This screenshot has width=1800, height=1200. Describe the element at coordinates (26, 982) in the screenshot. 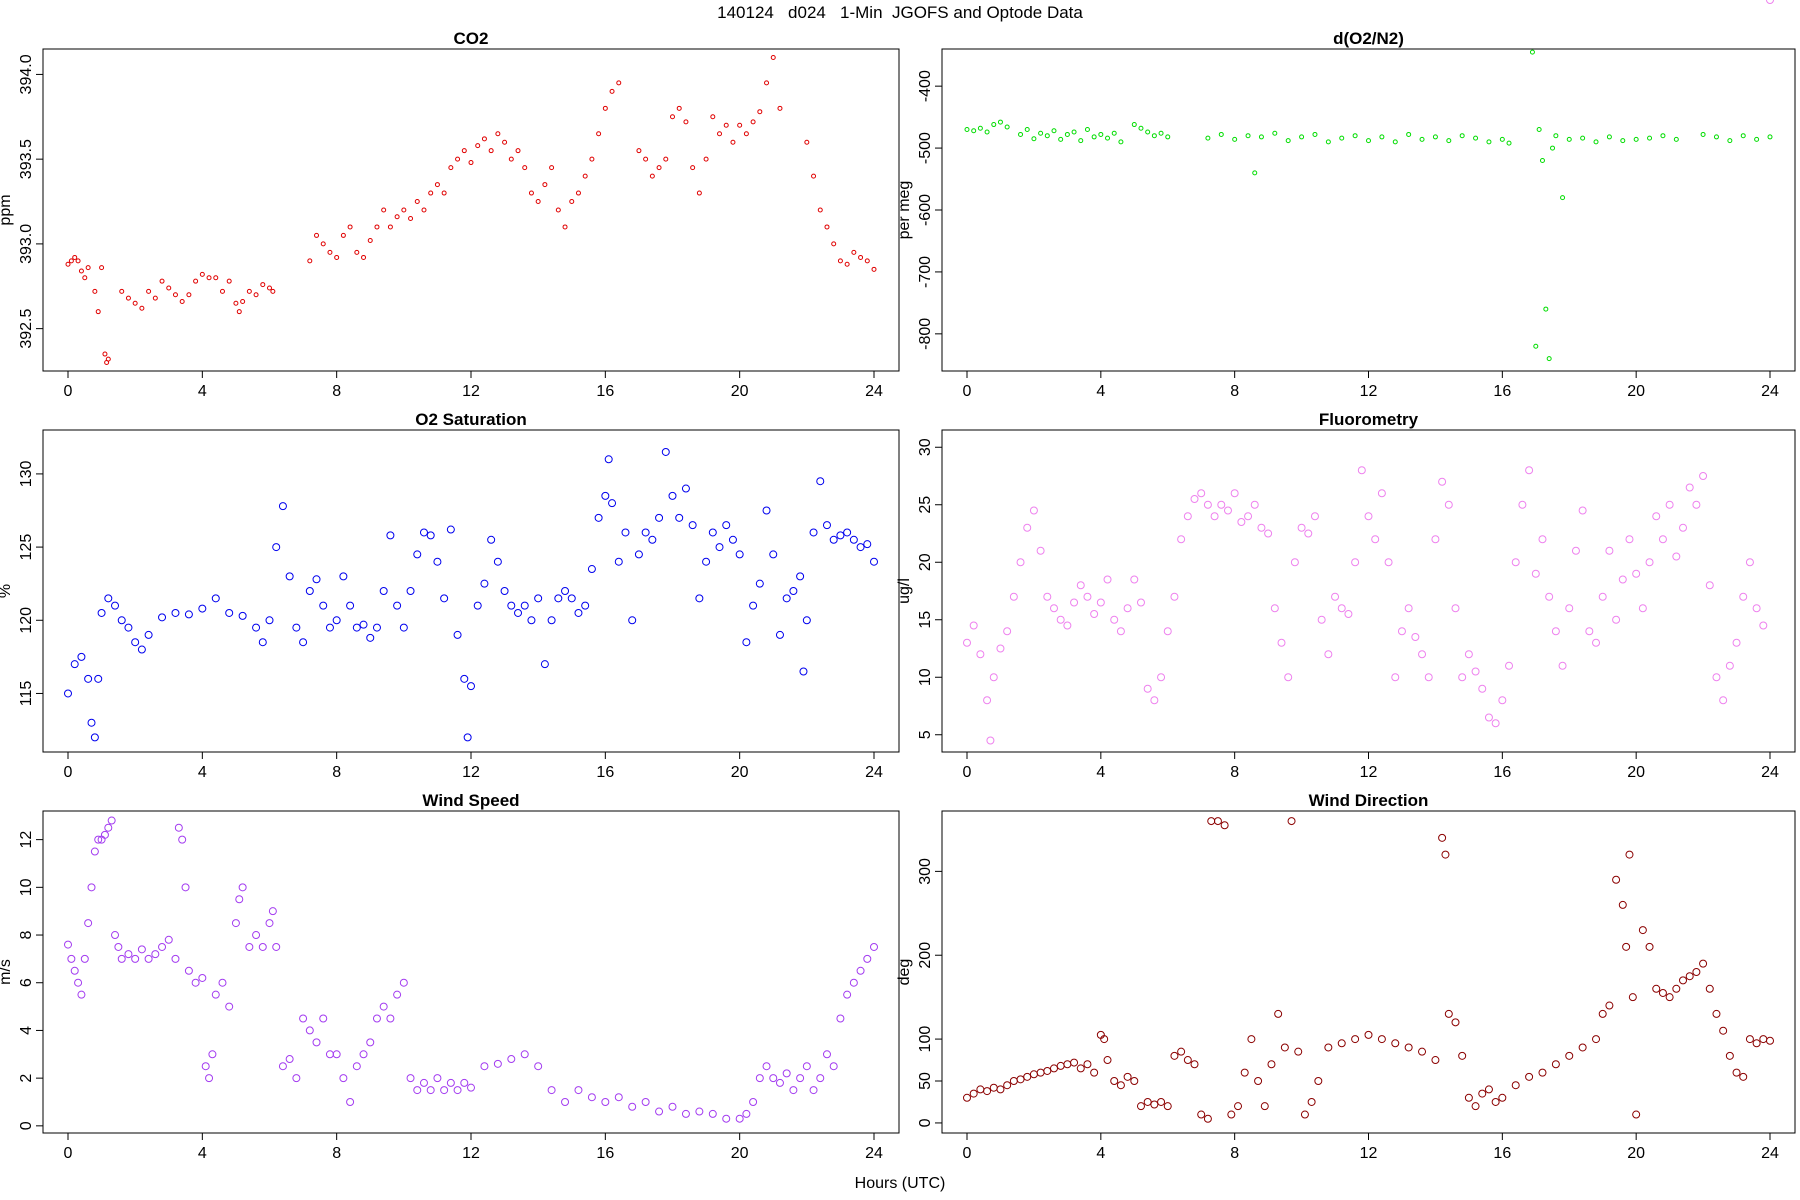

I see `y-tick-label: 6` at that location.